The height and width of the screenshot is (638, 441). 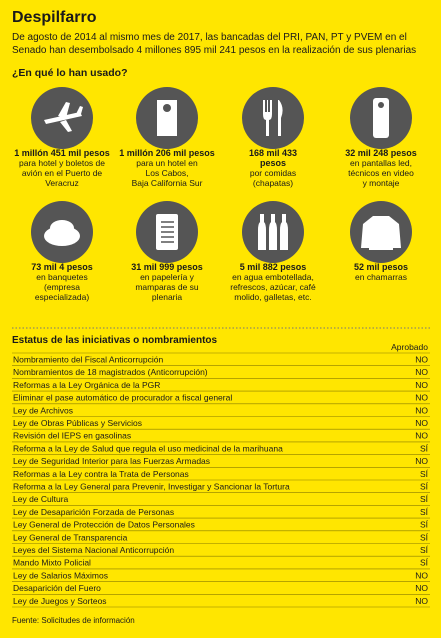 I want to click on description: especializada), so click(x=62, y=297).